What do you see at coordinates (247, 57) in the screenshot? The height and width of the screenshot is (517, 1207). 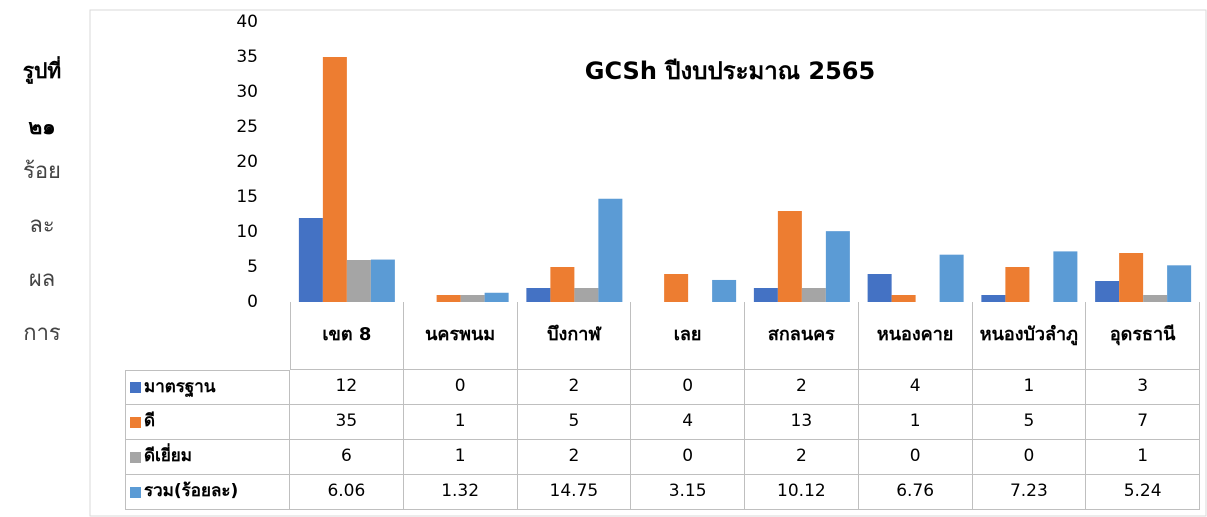 I see `y-tick-label: 35` at bounding box center [247, 57].